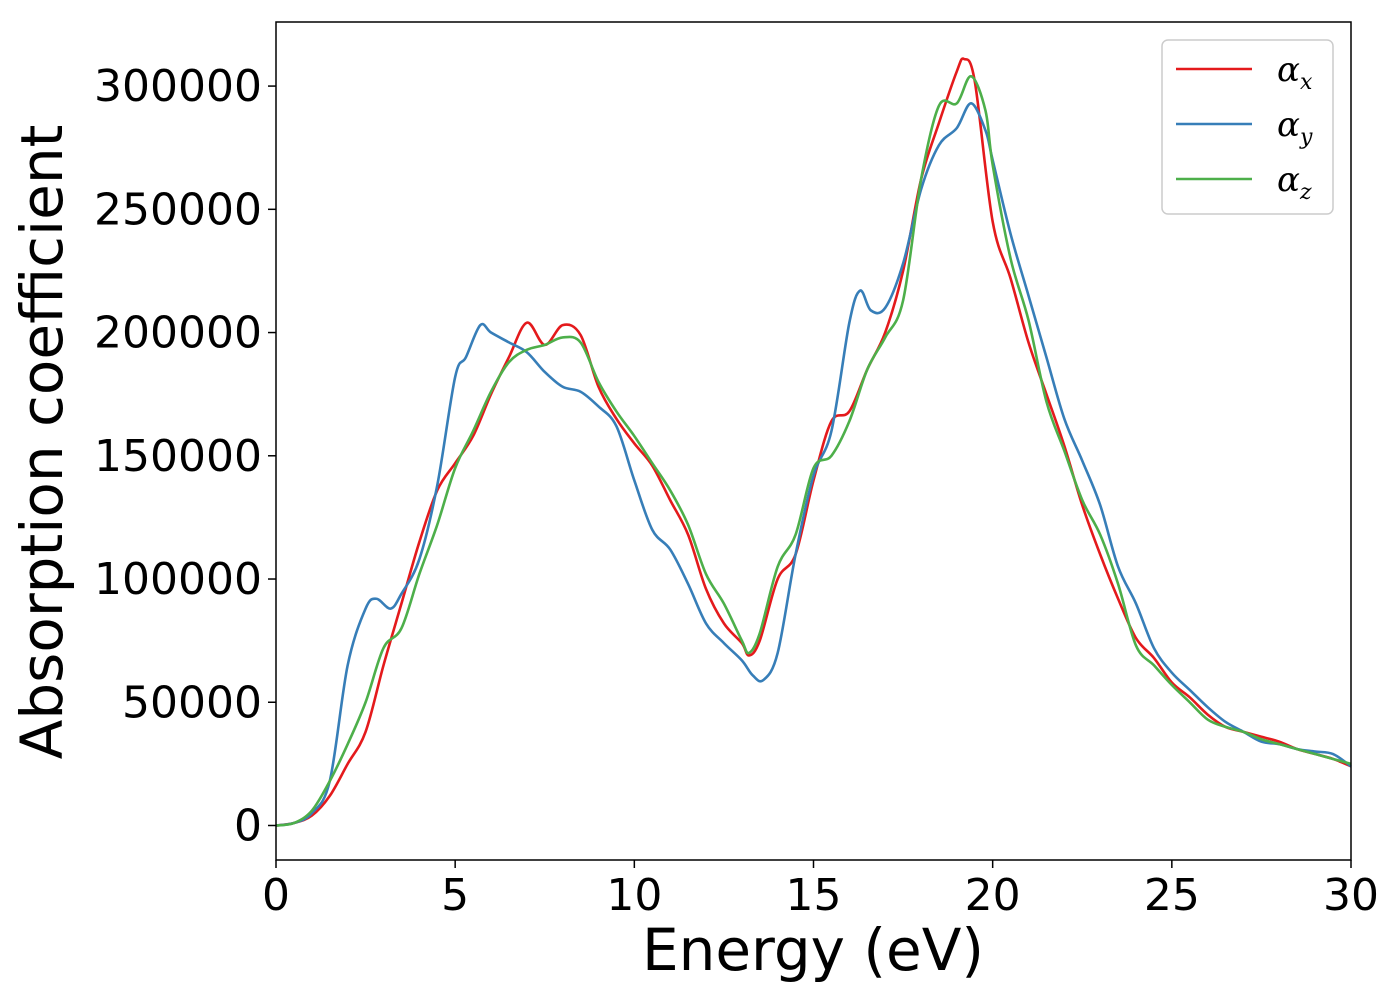  What do you see at coordinates (178, 86) in the screenshot?
I see `y-tick-label: 300000` at bounding box center [178, 86].